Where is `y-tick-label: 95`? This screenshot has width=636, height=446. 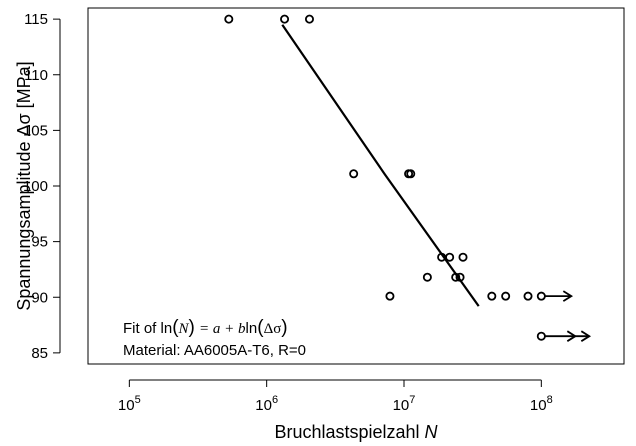 y-tick-label: 95 is located at coordinates (39, 242).